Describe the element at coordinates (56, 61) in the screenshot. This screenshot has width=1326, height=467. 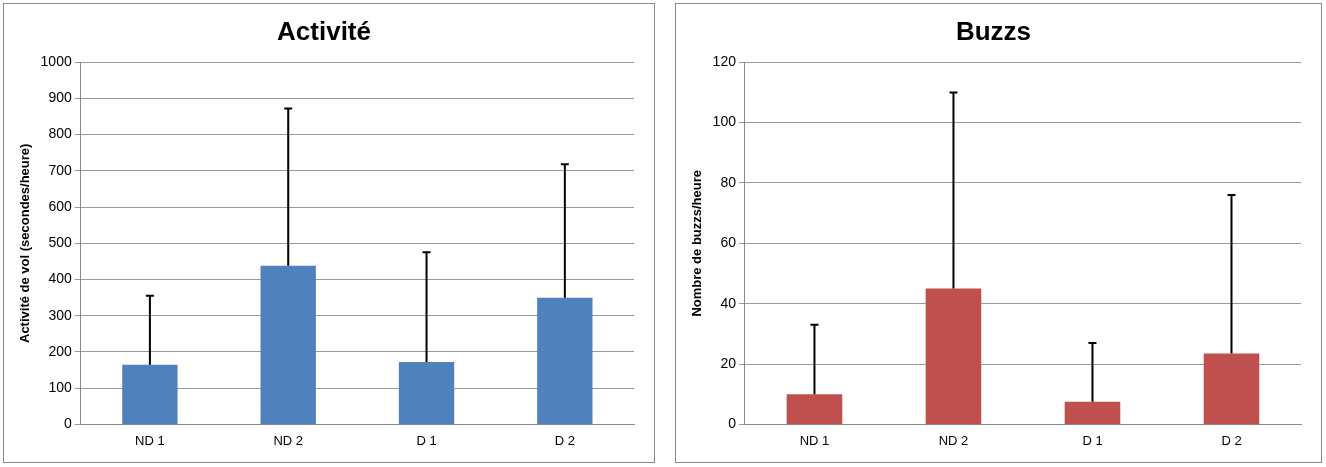
I see `y-tick-label: 1000` at that location.